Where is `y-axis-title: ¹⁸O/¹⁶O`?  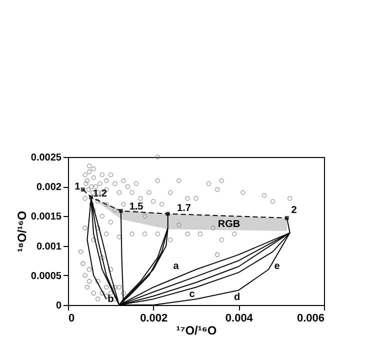 y-axis-title: ¹⁸O/¹⁶O is located at coordinates (21, 231).